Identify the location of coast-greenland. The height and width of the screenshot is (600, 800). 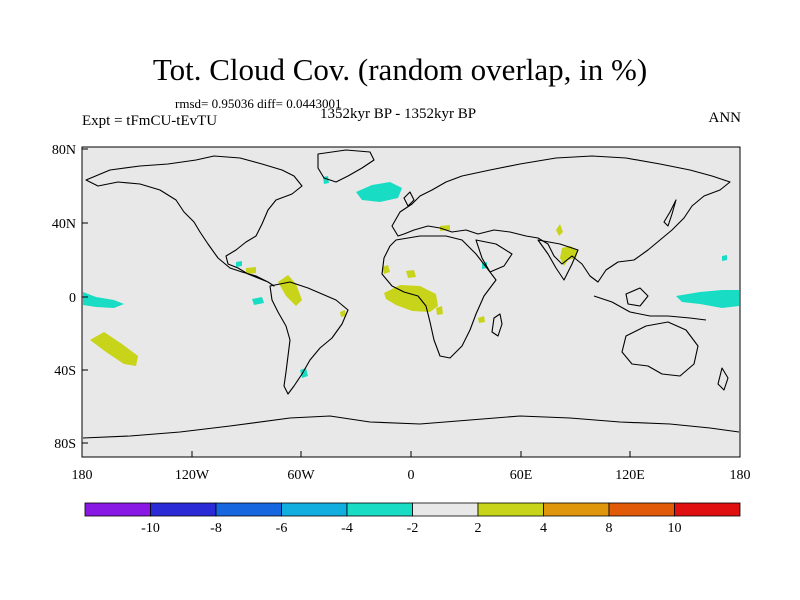
(346, 166).